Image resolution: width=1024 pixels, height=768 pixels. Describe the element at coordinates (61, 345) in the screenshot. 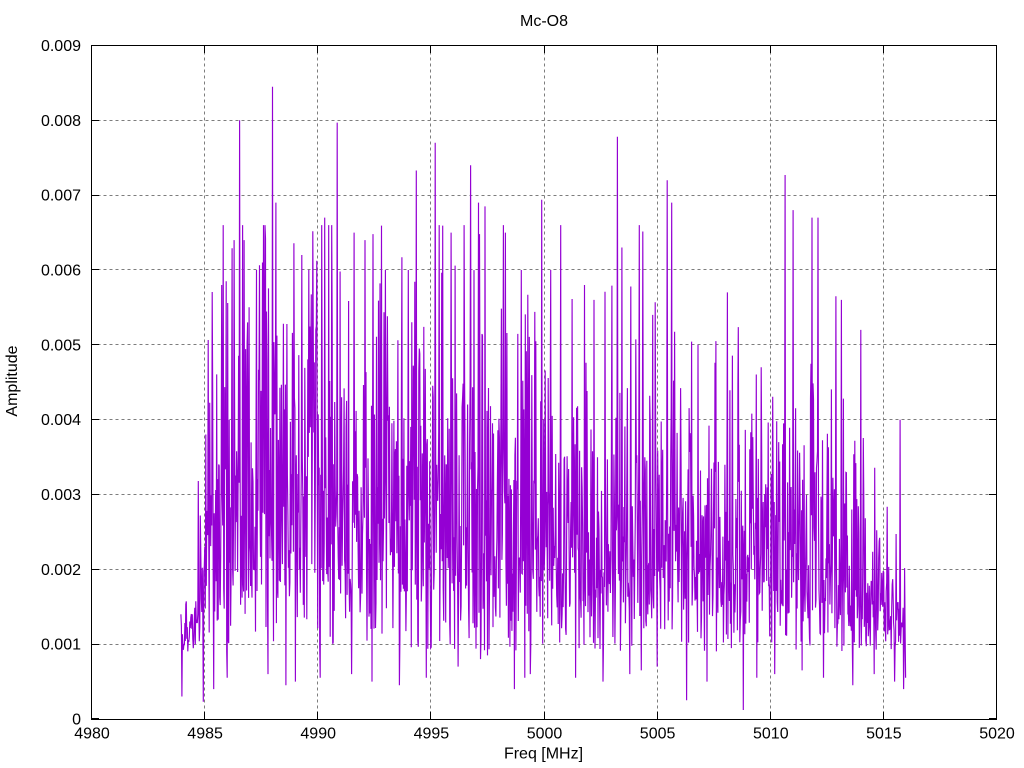

I see `svg-text: 0.005` at that location.